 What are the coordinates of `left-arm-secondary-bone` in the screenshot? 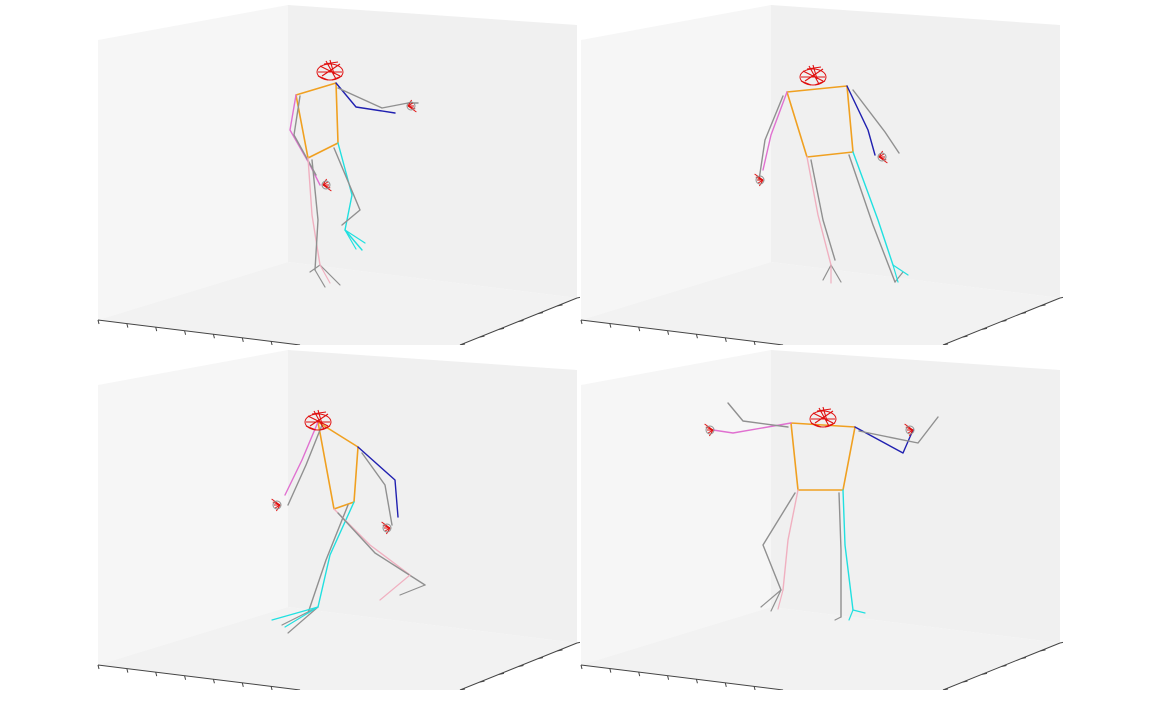 It's located at (771, 138).